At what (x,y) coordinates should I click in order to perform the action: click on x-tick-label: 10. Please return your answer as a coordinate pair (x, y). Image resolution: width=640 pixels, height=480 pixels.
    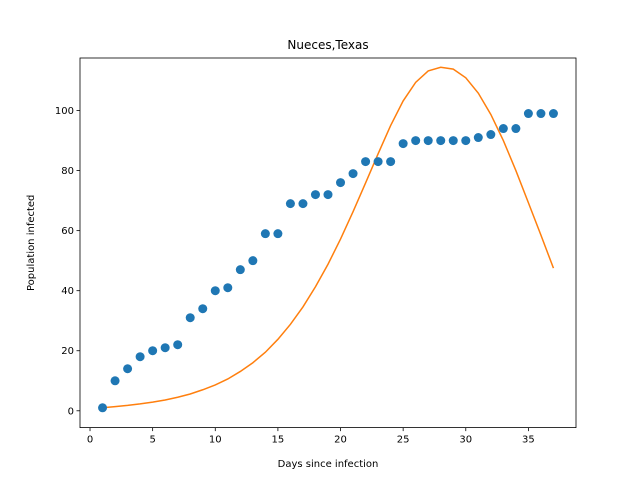
    Looking at the image, I should click on (215, 440).